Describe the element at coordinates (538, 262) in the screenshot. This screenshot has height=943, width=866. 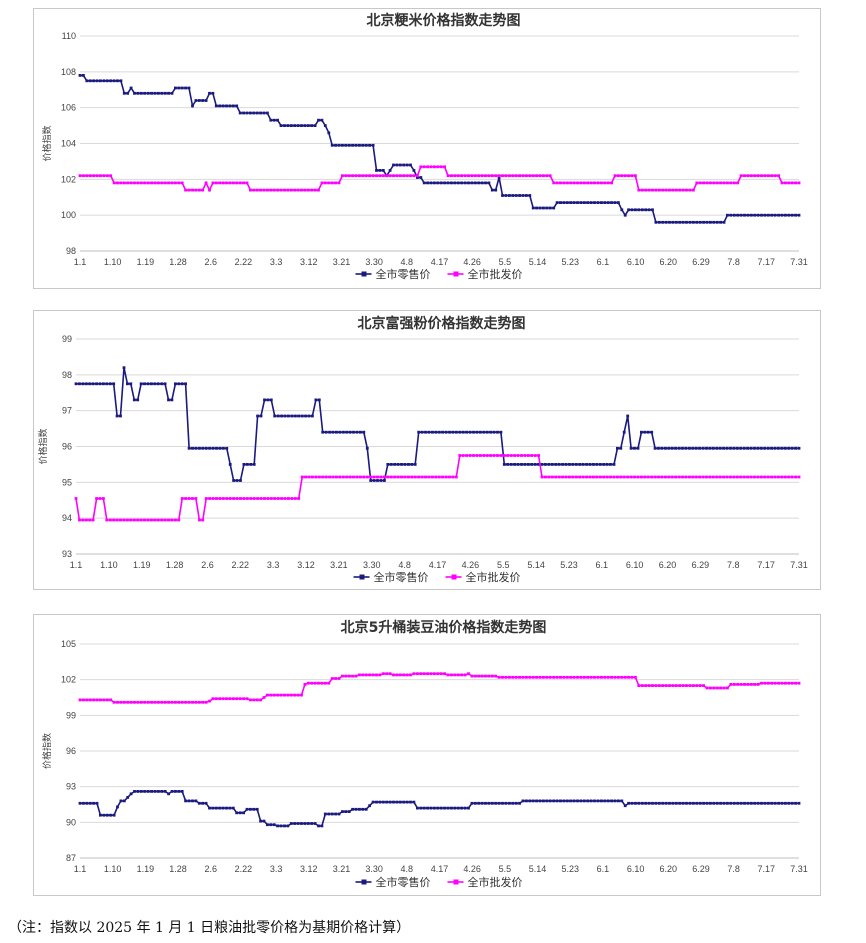
I see `x-tick-label: 5.14` at that location.